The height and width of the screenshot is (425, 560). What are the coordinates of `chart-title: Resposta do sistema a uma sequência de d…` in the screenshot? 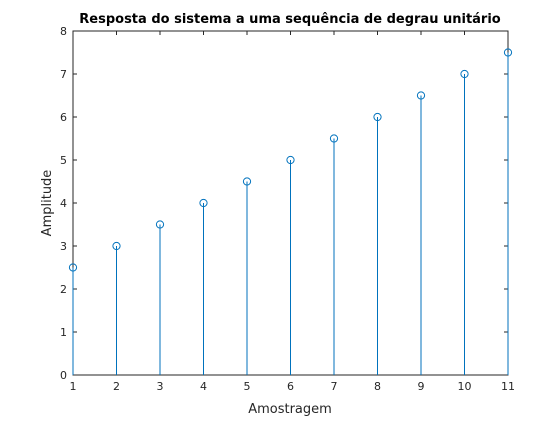 It's located at (290, 19).